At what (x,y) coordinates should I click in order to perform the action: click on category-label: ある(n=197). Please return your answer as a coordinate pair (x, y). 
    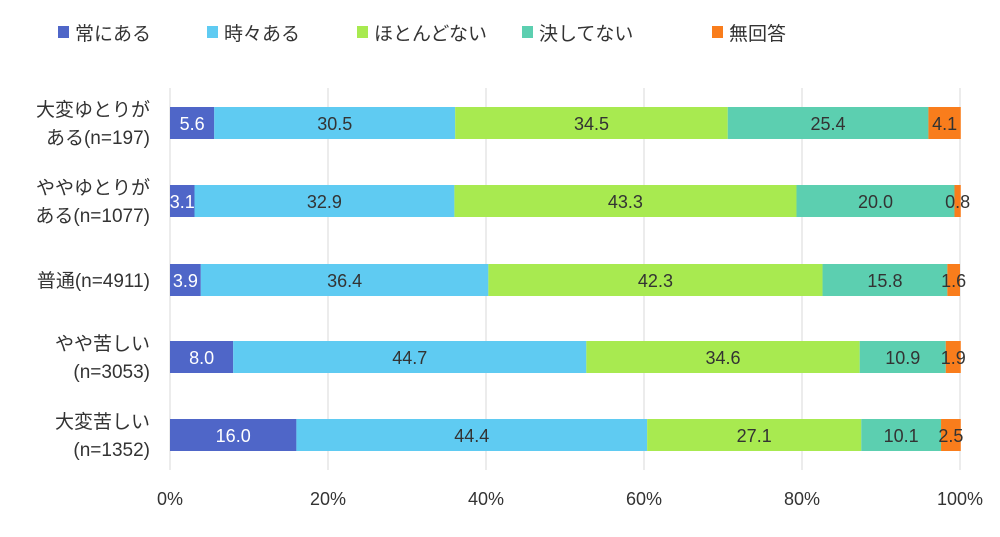
    Looking at the image, I should click on (98, 138).